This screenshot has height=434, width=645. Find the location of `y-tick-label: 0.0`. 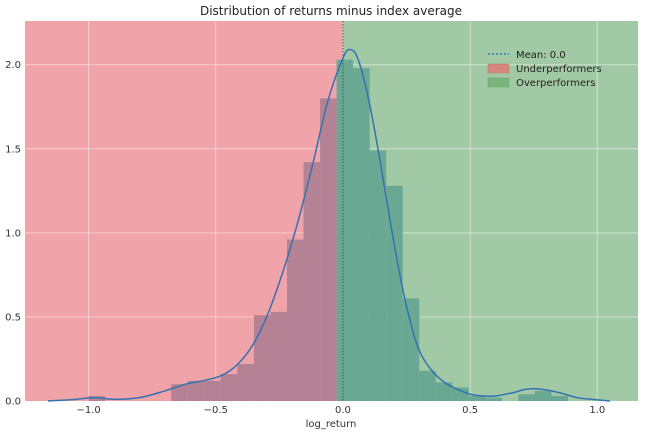

y-tick-label: 0.0 is located at coordinates (13, 402).